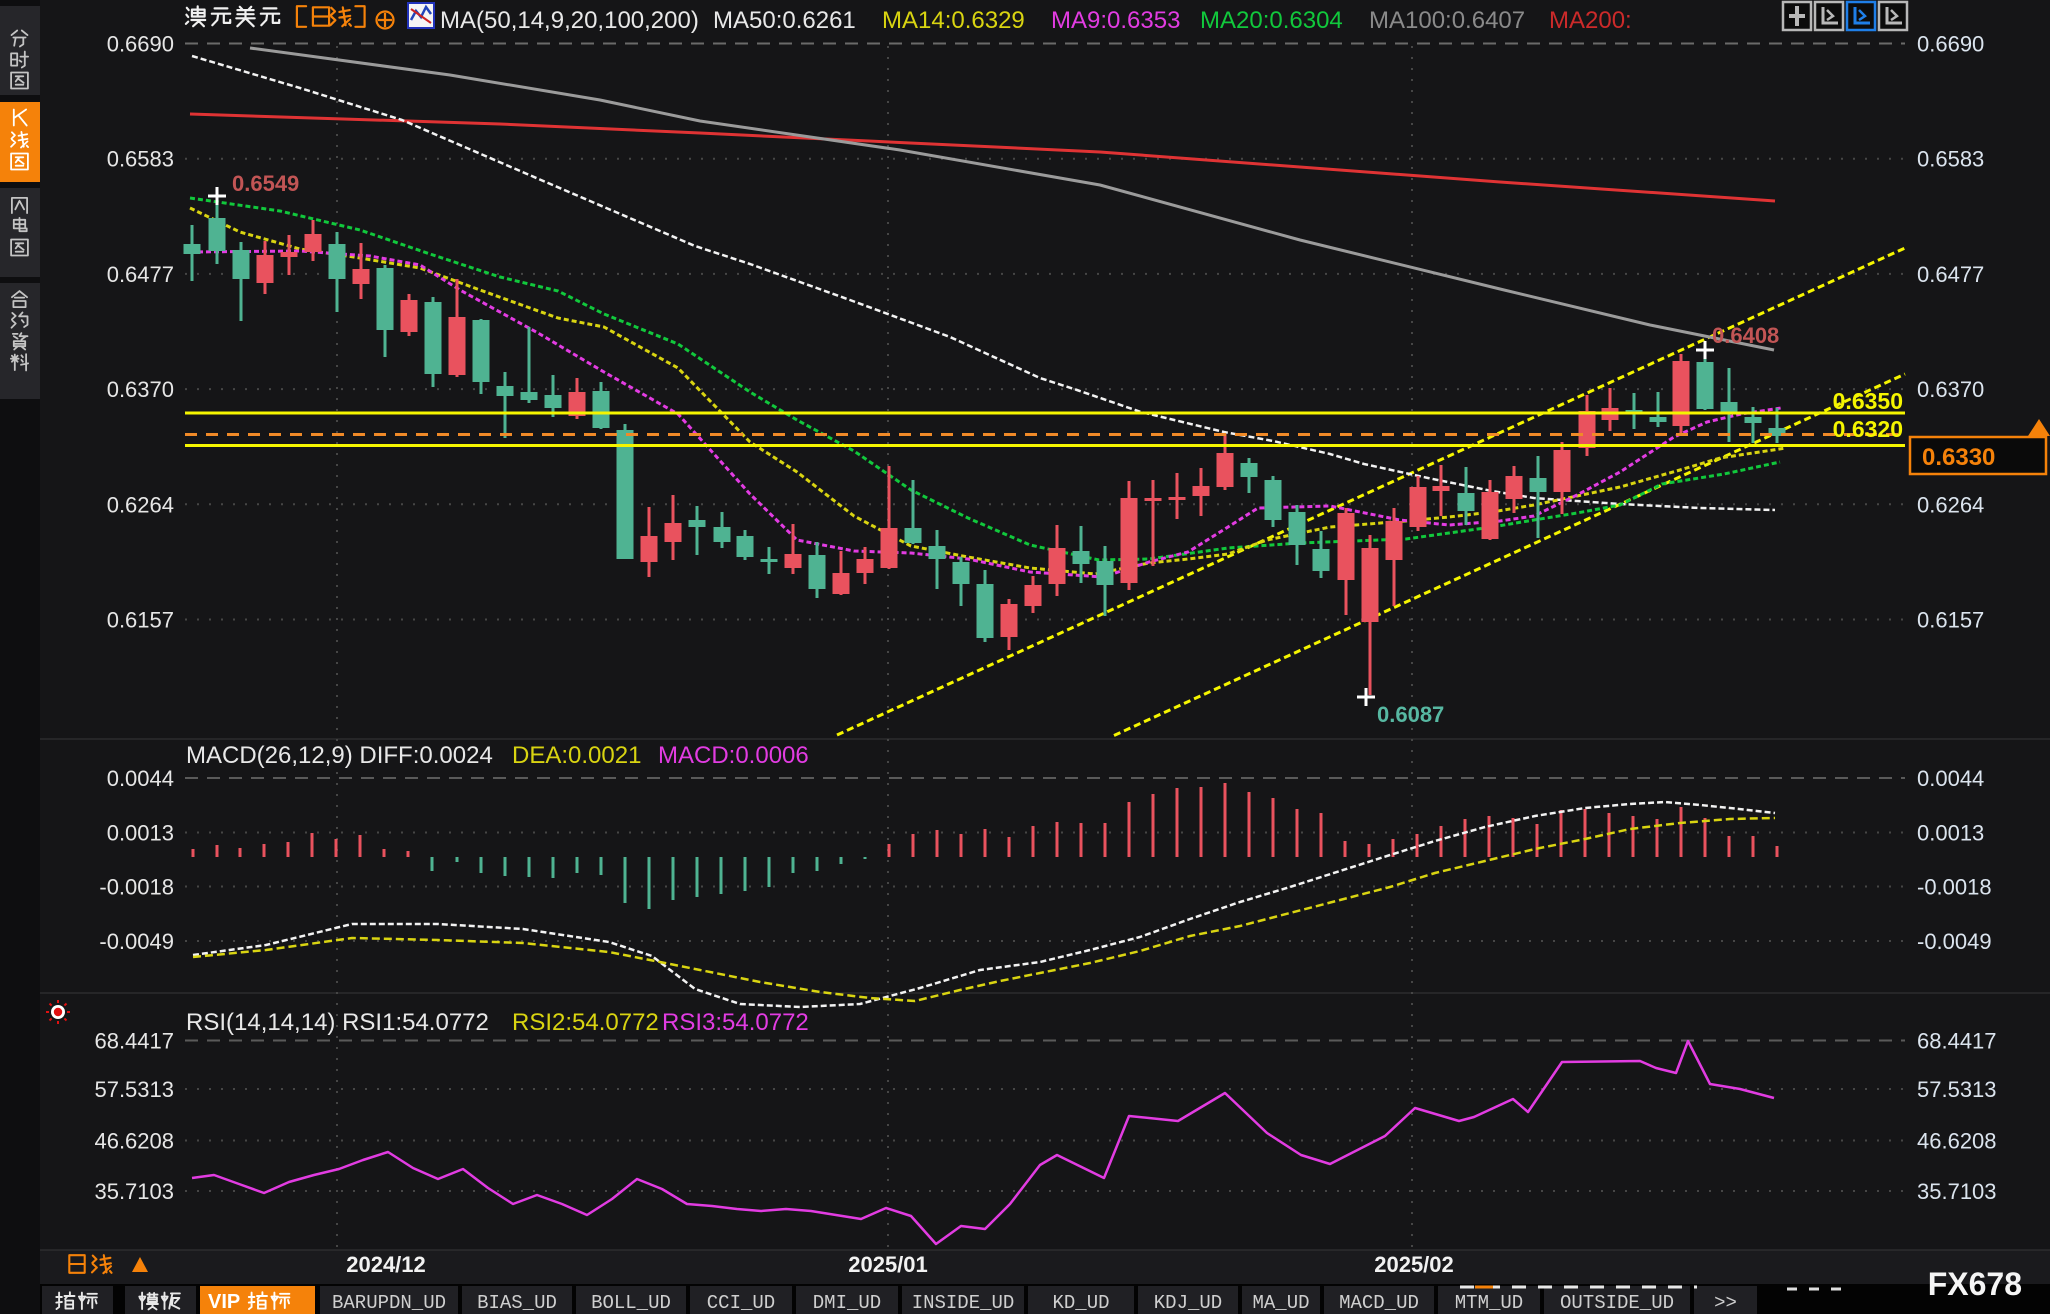 The width and height of the screenshot is (2050, 1314). Describe the element at coordinates (733, 755) in the screenshot. I see `svg-text: MACD:0.0006` at that location.